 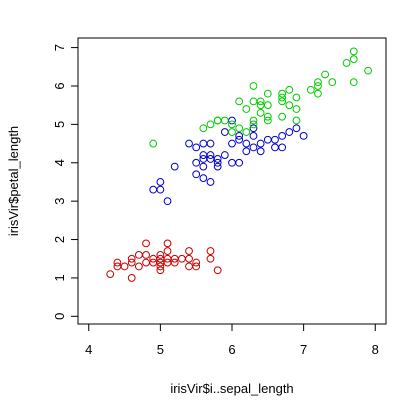 What do you see at coordinates (65, 182) in the screenshot?
I see `y-axis: 0 1 2 3 4 5 6 7` at bounding box center [65, 182].